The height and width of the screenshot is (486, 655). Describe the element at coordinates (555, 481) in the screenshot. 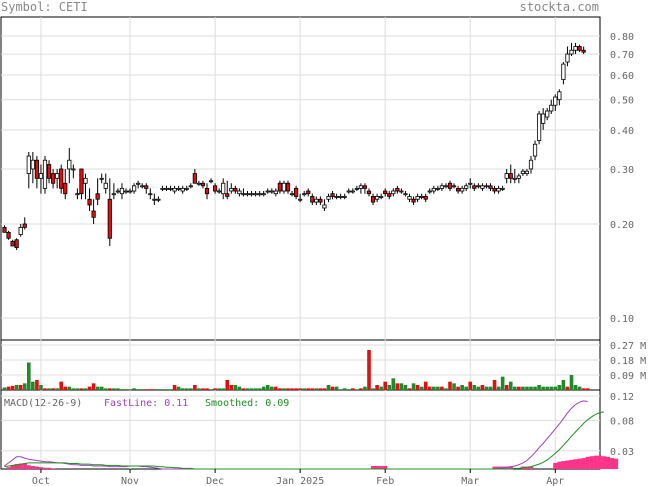

I see `date-tick-label: Apr` at that location.